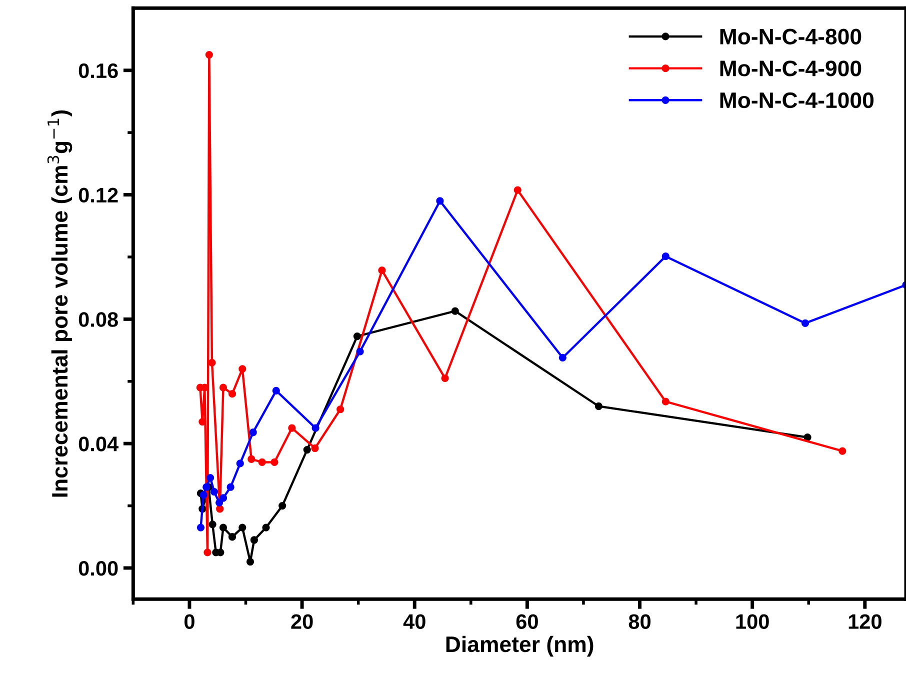 This screenshot has width=906, height=680. Describe the element at coordinates (752, 621) in the screenshot. I see `x-tick-label: 100` at that location.